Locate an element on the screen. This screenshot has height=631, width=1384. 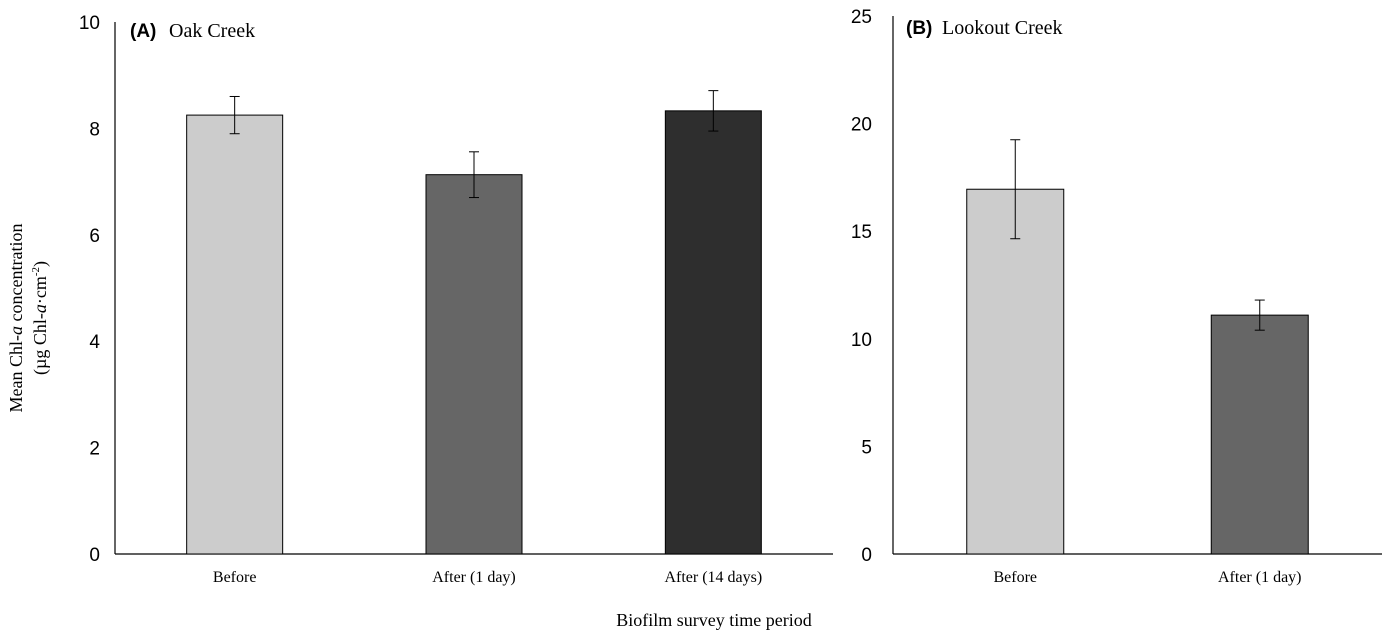
y-axis-title-line2-italic: a is located at coordinates (40, 308).